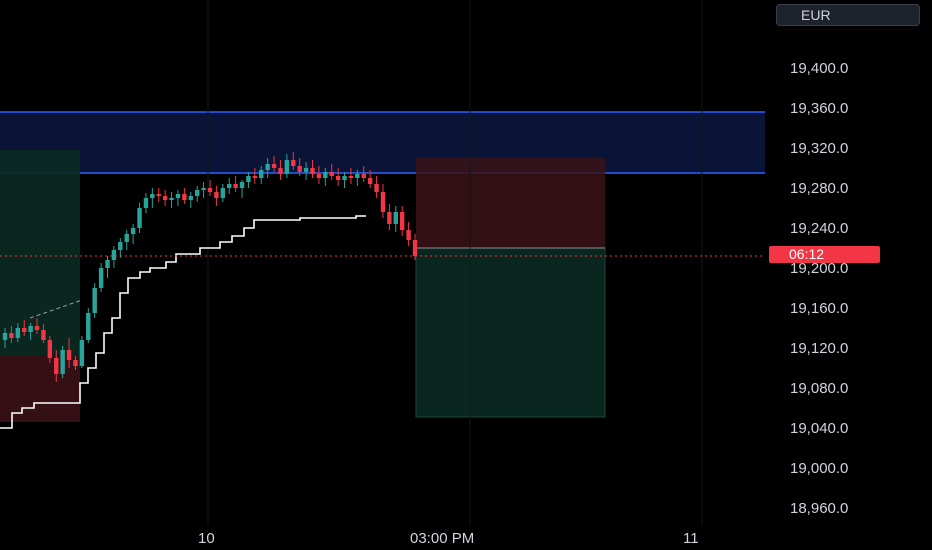 This screenshot has width=932, height=550. What do you see at coordinates (819, 188) in the screenshot?
I see `y-tick-label: 19,280.0` at bounding box center [819, 188].